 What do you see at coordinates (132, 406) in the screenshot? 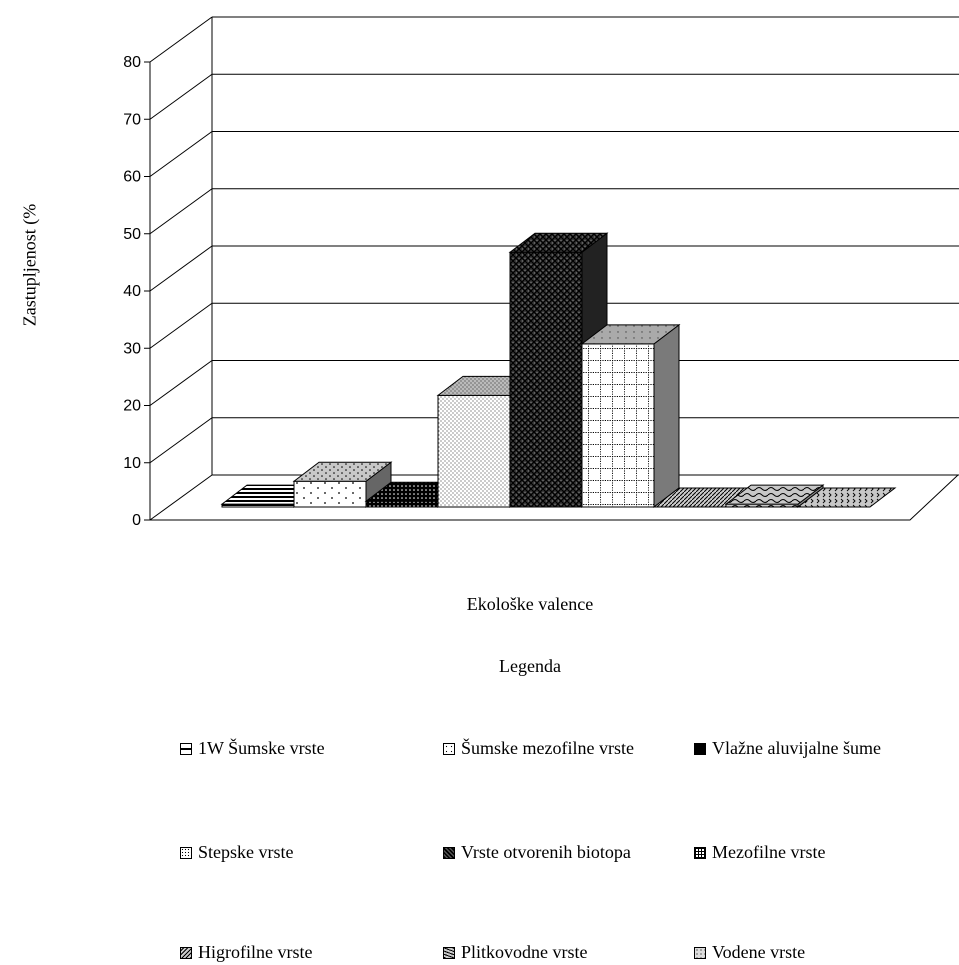
I see `y-tick-label: 20` at bounding box center [132, 406].